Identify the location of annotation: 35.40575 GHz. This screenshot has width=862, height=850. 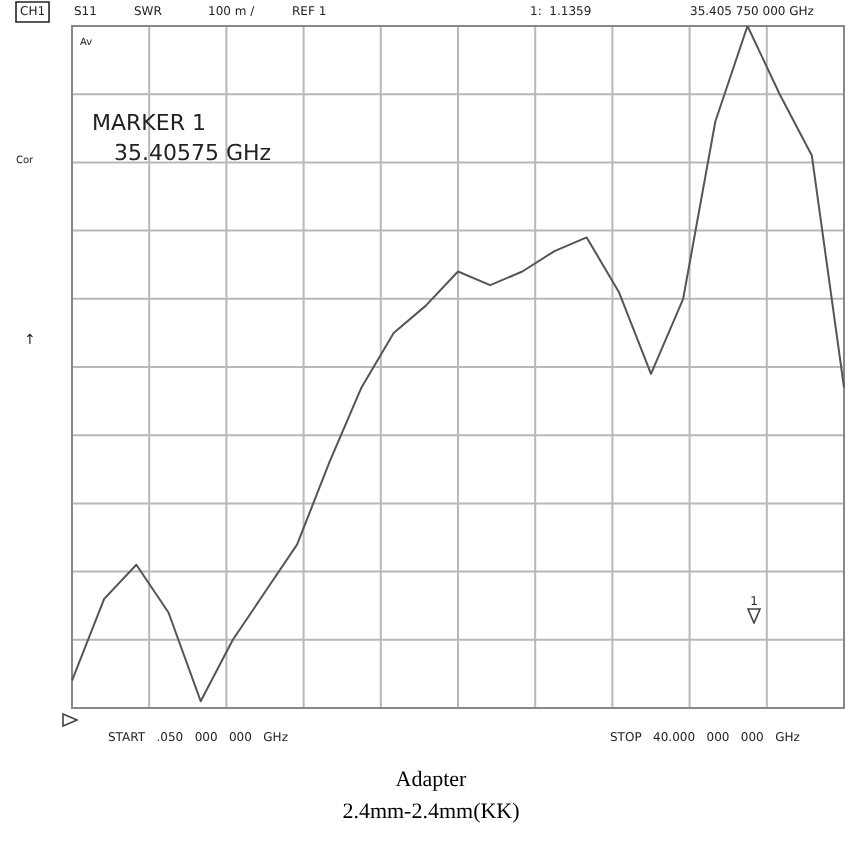
(193, 152).